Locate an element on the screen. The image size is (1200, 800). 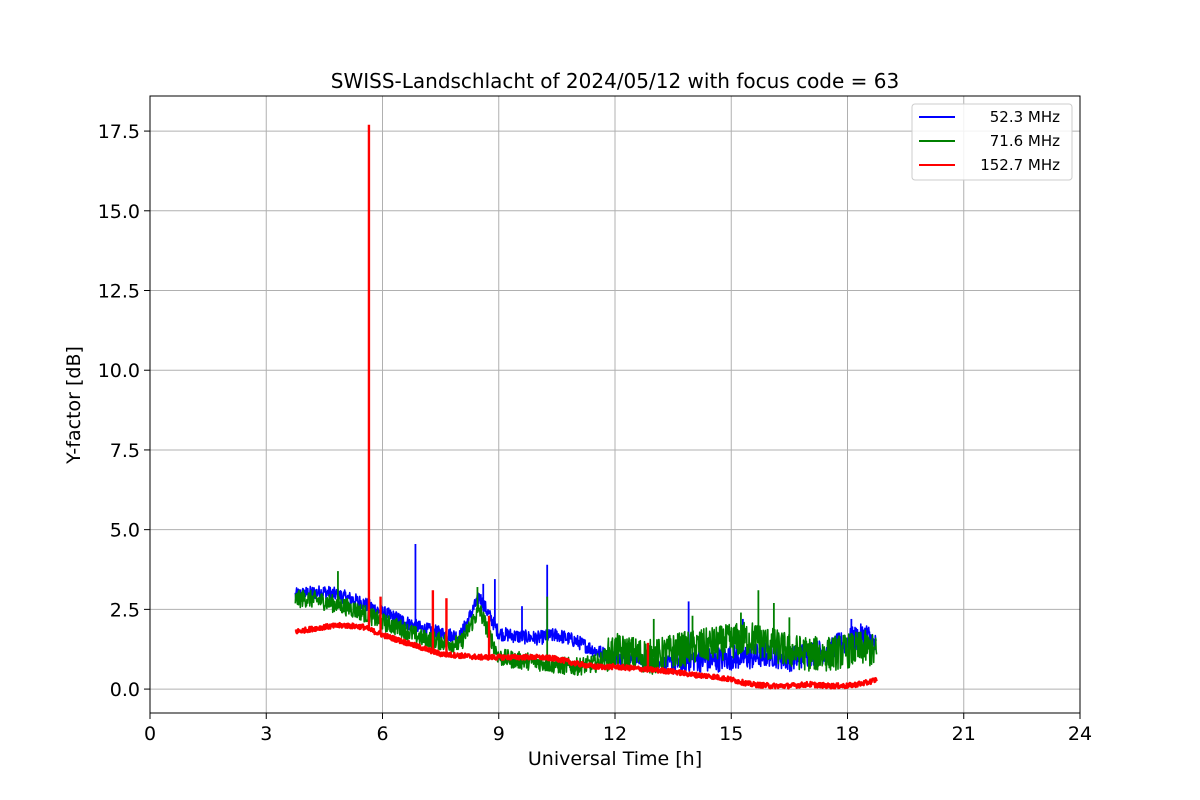
x-tick-label: 9 is located at coordinates (499, 734).